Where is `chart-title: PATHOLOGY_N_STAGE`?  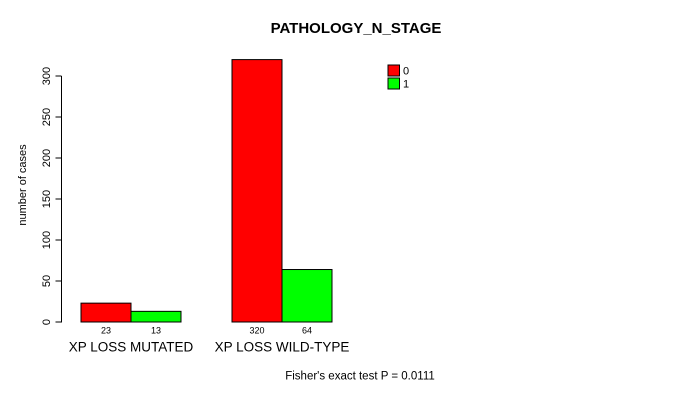
chart-title: PATHOLOGY_N_STAGE is located at coordinates (356, 28).